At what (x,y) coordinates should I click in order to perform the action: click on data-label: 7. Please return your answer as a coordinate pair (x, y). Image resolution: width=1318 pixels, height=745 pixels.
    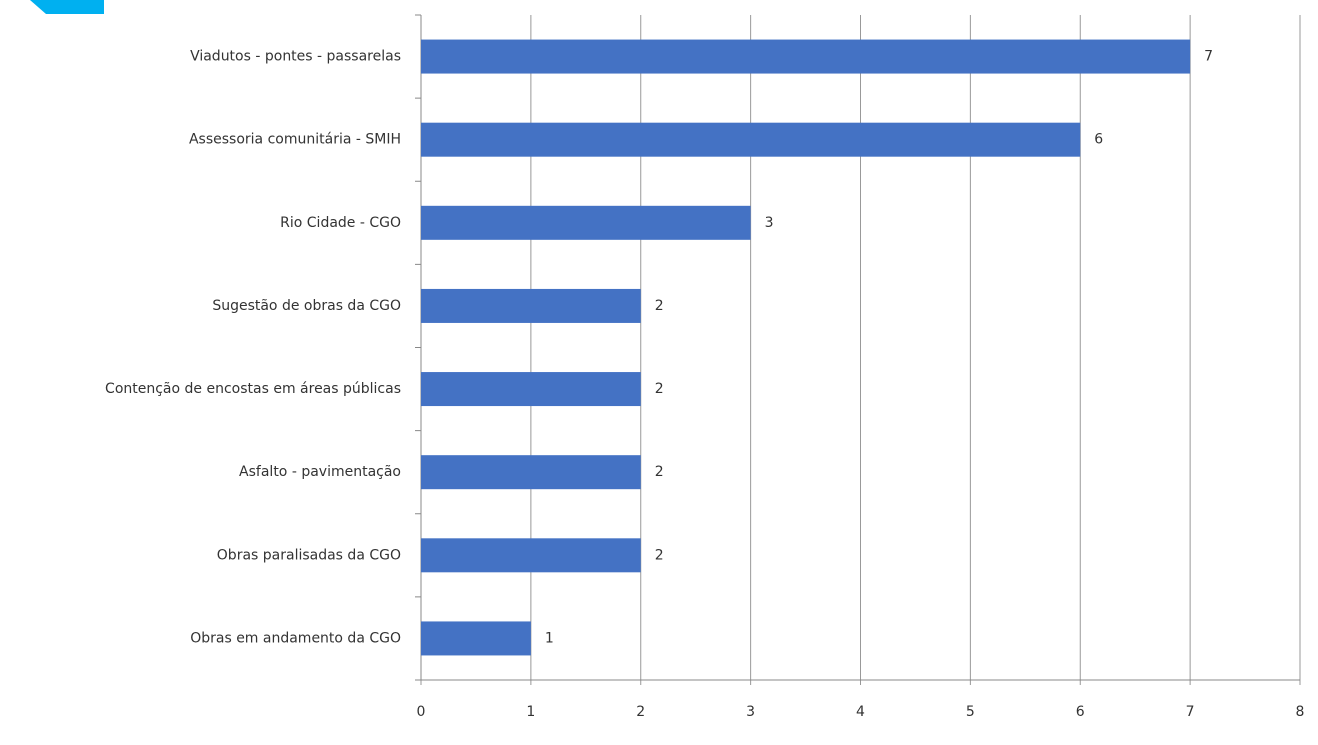
    Looking at the image, I should click on (1208, 57).